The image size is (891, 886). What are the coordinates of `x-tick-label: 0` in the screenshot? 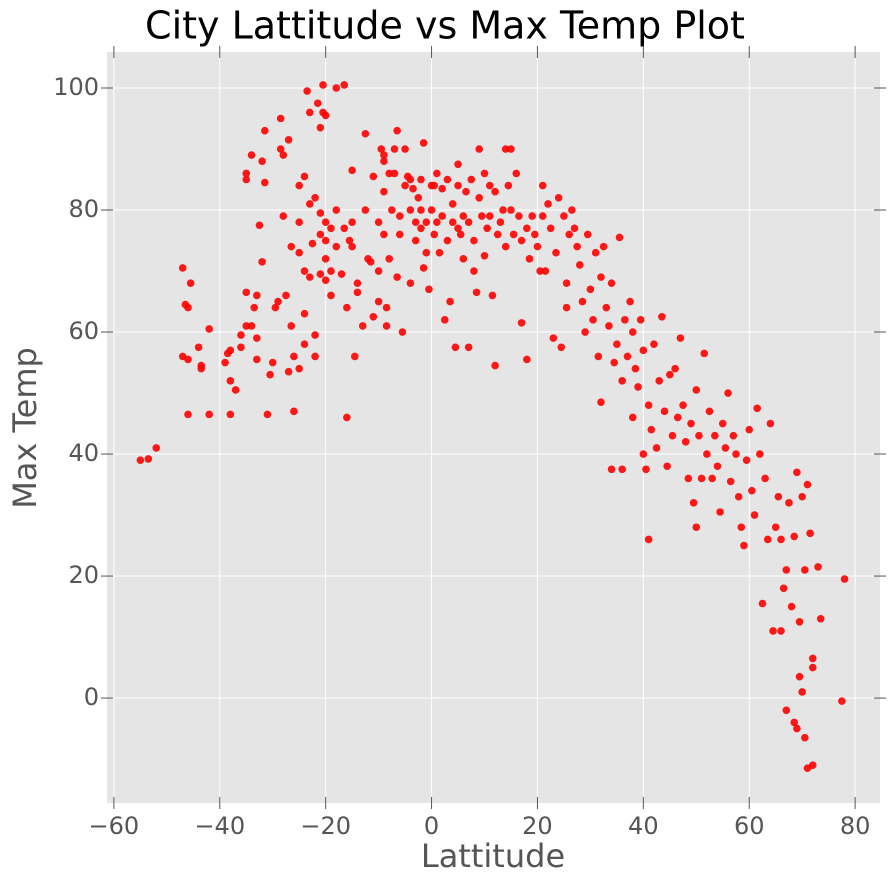 It's located at (431, 826).